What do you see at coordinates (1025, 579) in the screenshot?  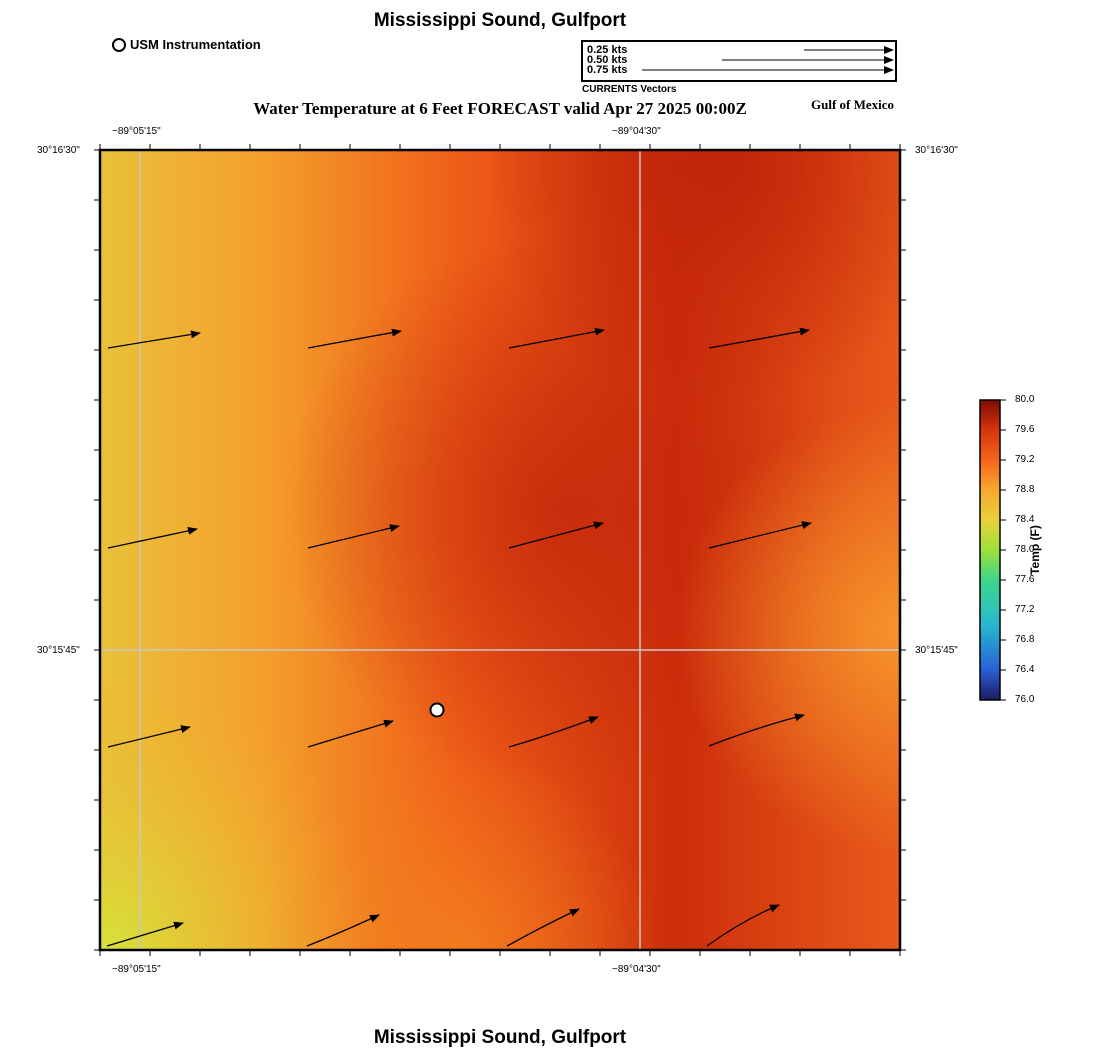 I see `colorbar-tick-label: 77.6` at bounding box center [1025, 579].